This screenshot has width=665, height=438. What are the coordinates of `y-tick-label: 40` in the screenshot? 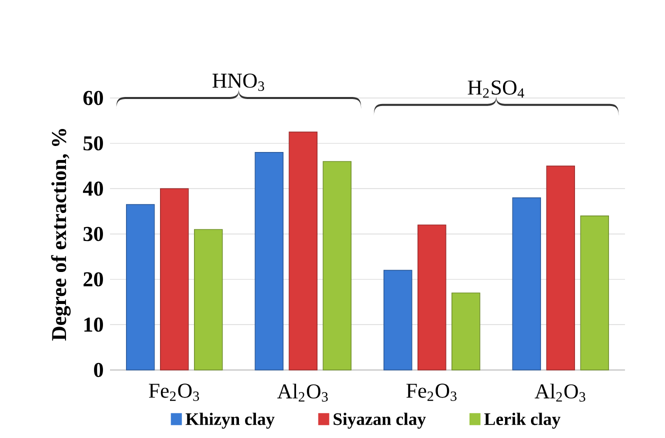 It's located at (92, 189).